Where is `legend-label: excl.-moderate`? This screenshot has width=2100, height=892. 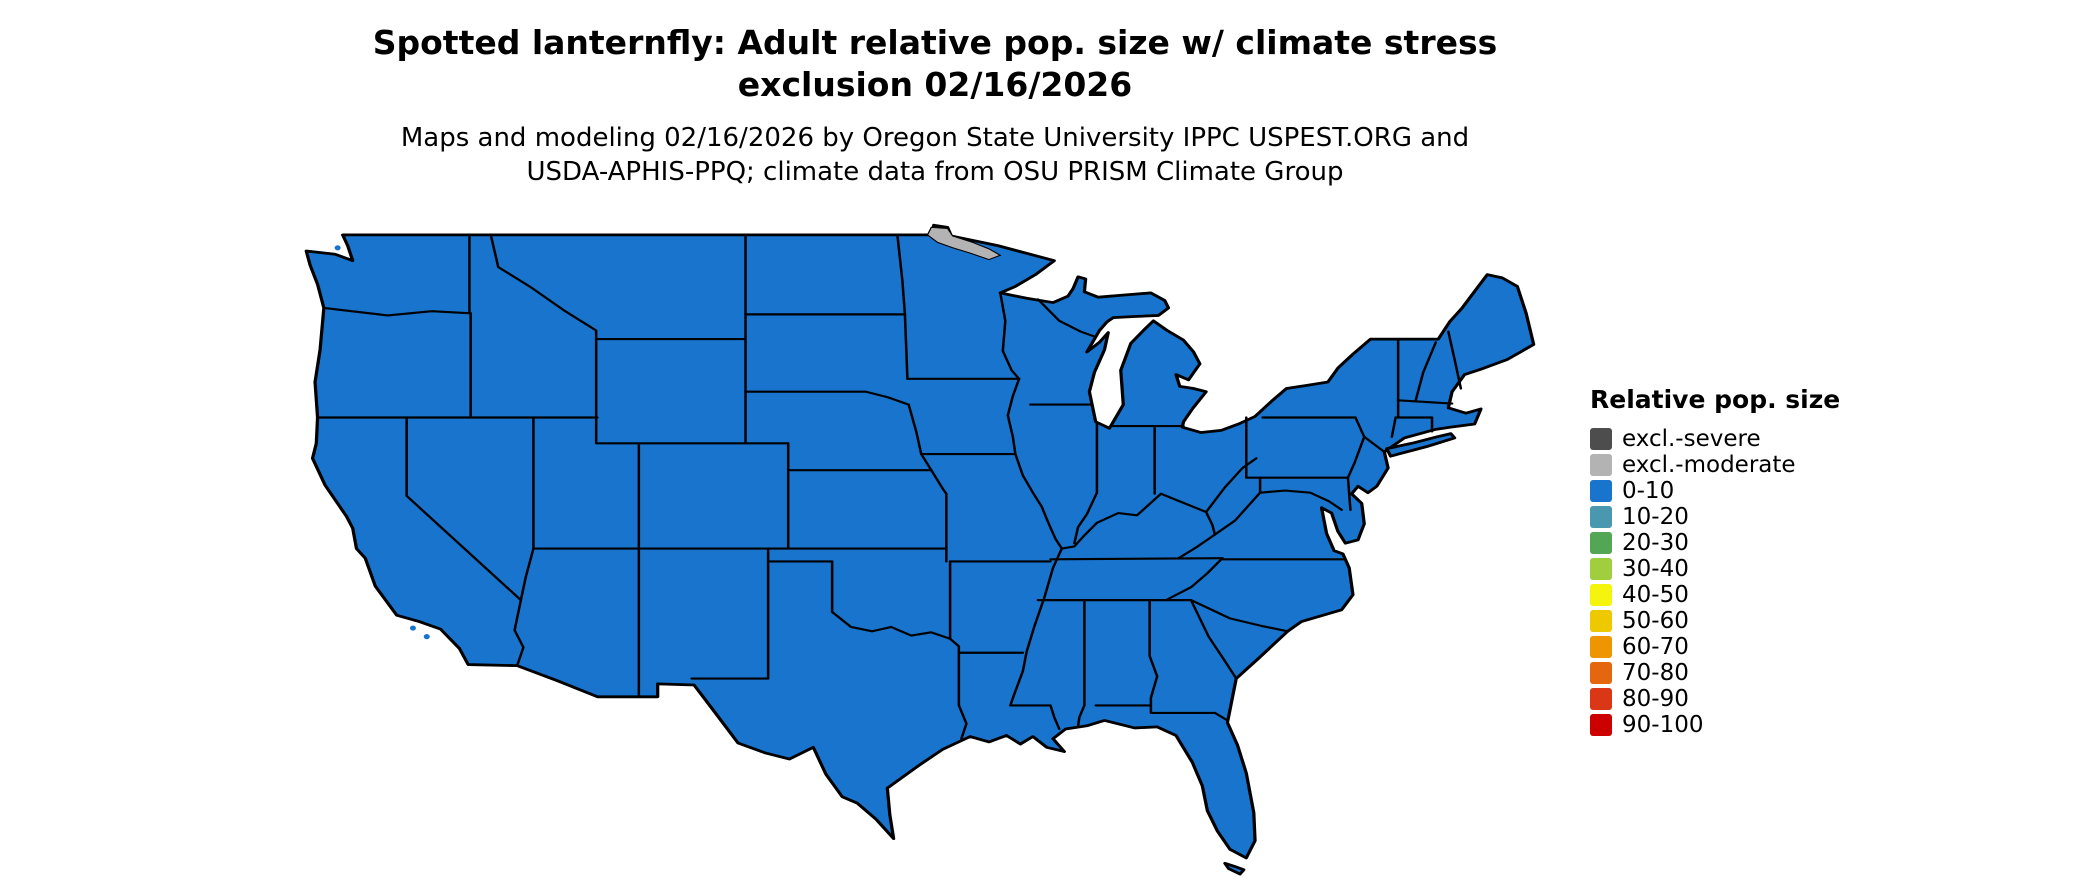 legend-label: excl.-moderate is located at coordinates (1709, 464).